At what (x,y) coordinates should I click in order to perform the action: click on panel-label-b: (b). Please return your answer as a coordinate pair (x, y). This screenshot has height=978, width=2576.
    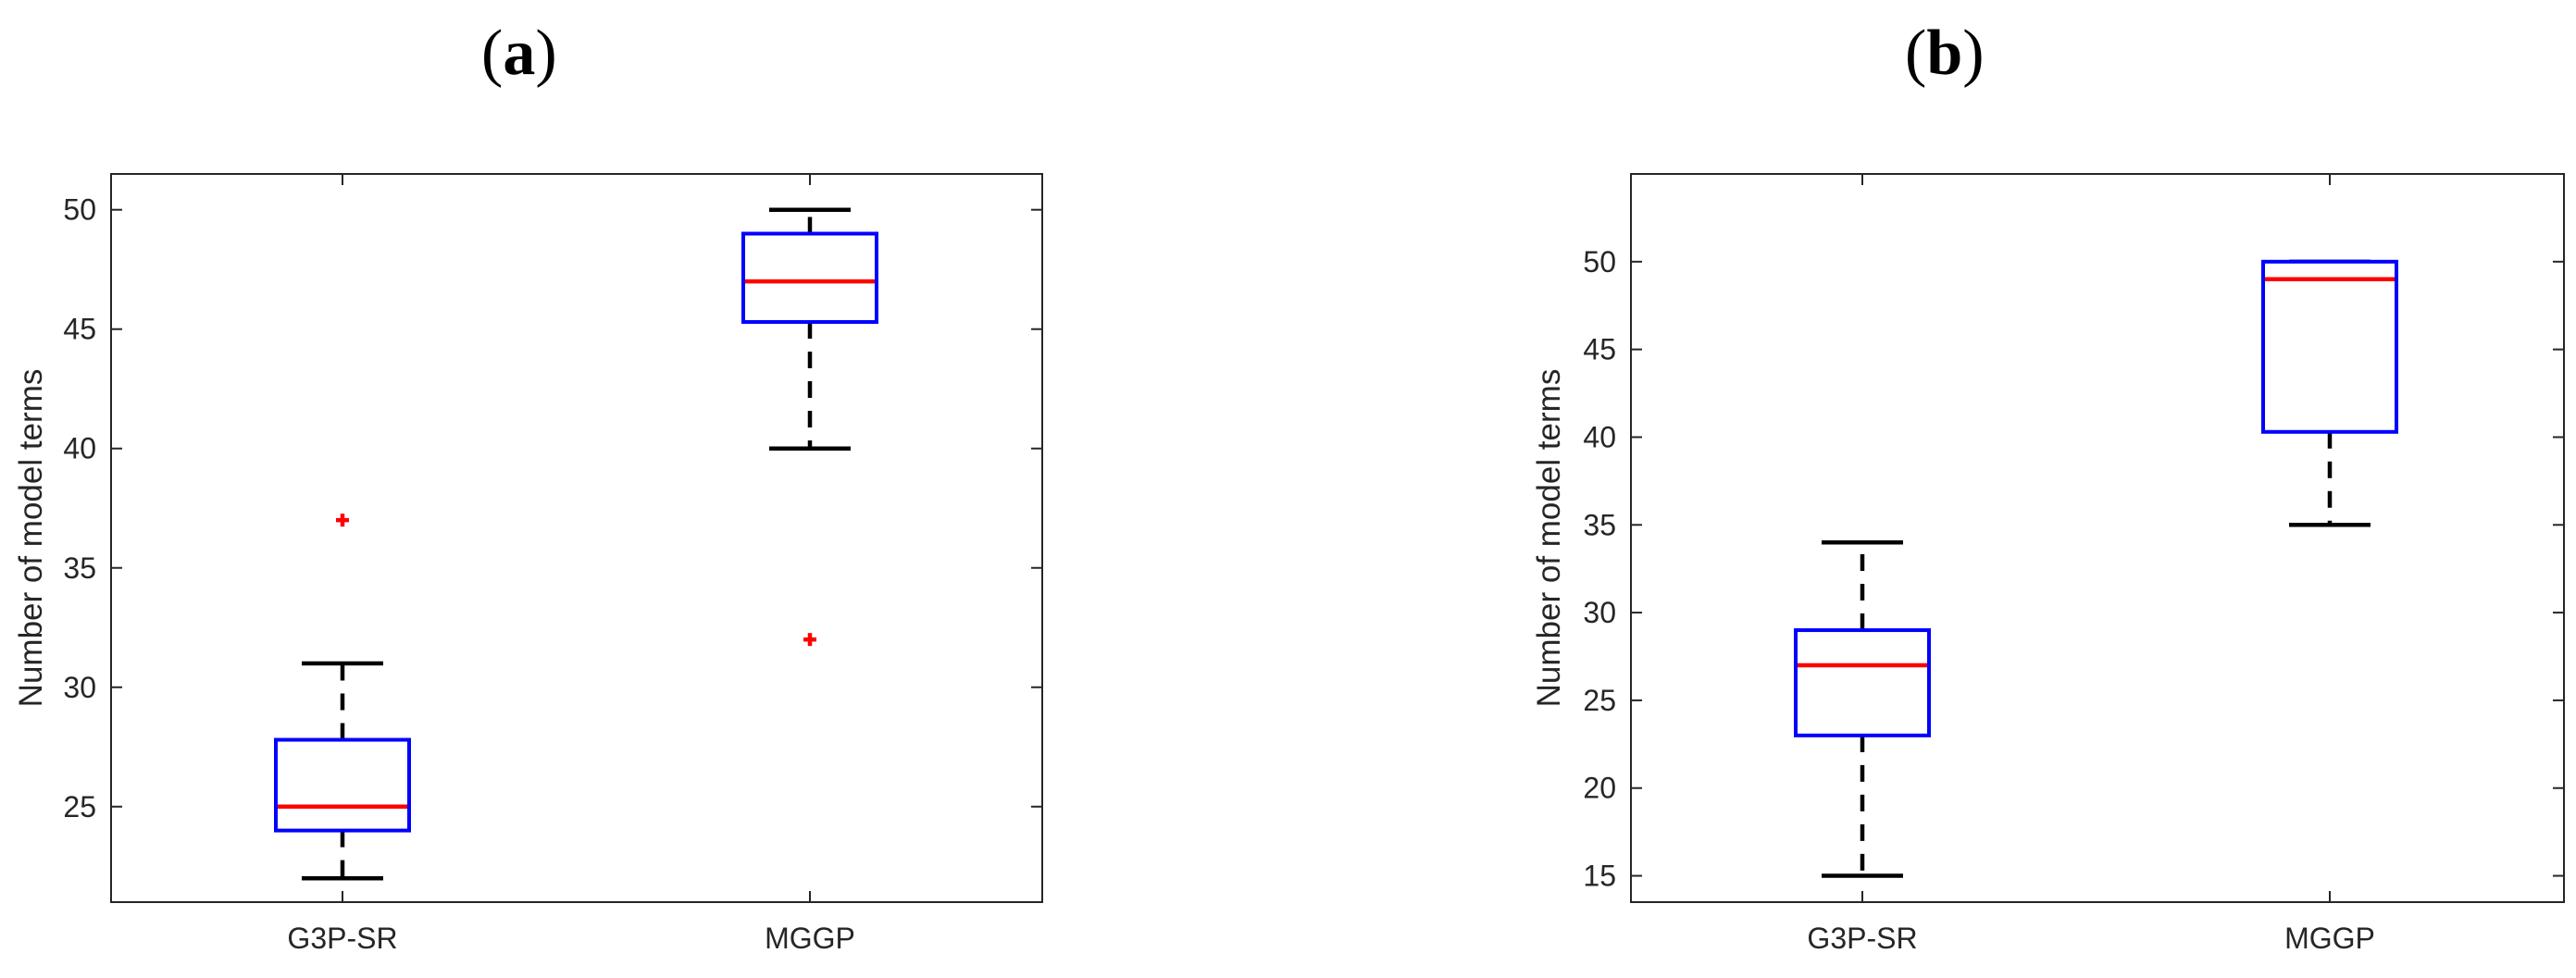
    Looking at the image, I should click on (1945, 54).